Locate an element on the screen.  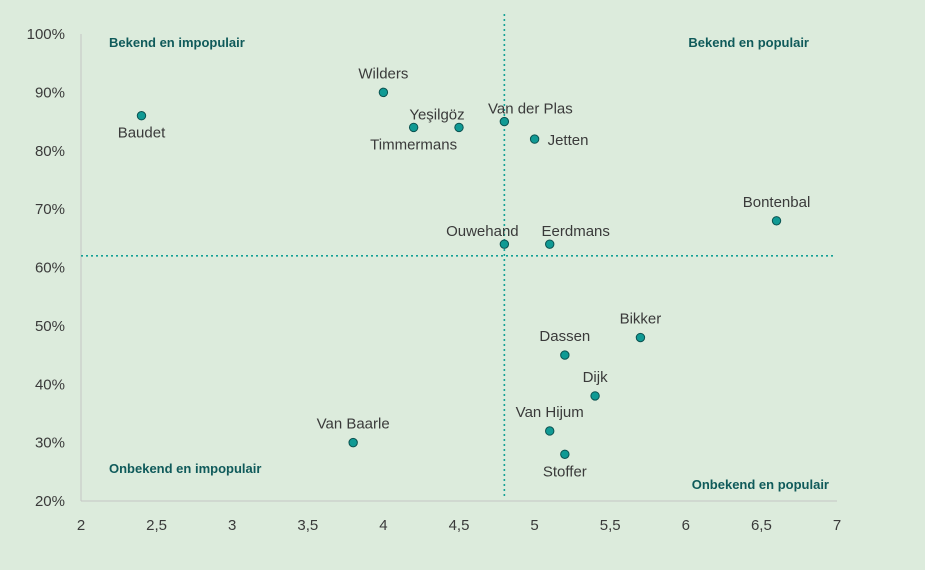
x-tick-label: 2,5 is located at coordinates (156, 525).